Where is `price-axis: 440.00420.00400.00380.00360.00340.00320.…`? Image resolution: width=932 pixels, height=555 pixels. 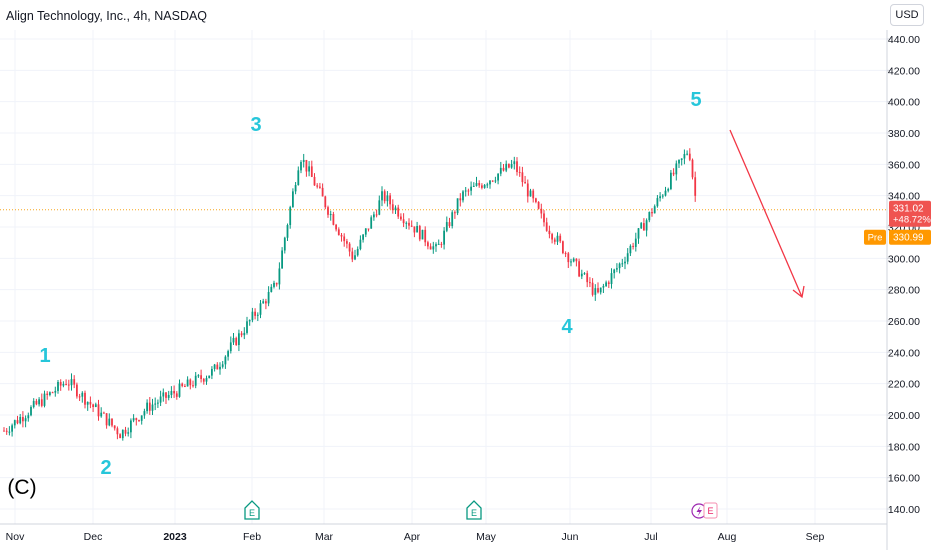
price-axis: 440.00420.00400.00380.00360.00340.00320.… is located at coordinates (903, 275).